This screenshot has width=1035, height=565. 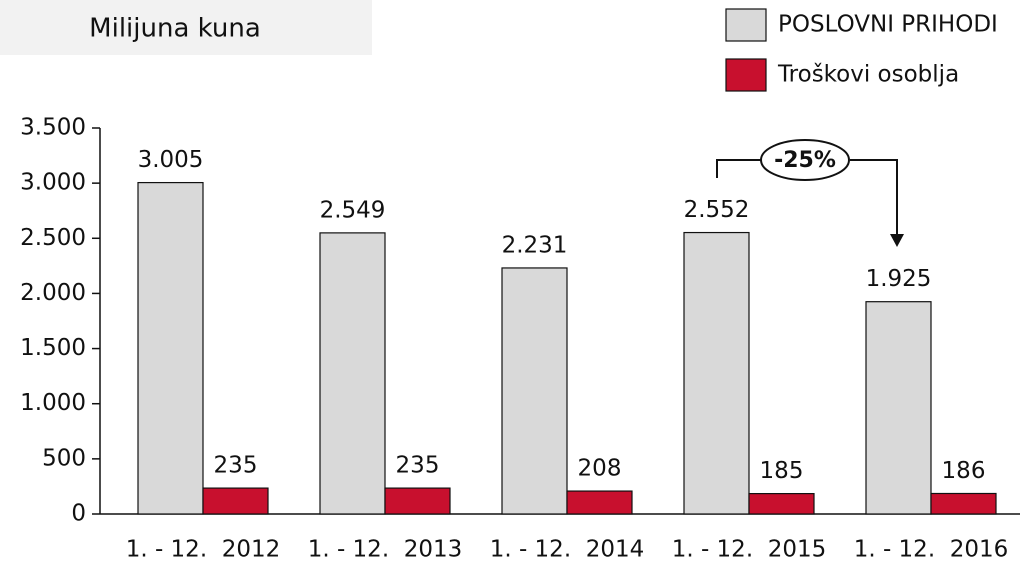 I want to click on x-tick-label: 1. - 12. 2012, so click(x=203, y=550).